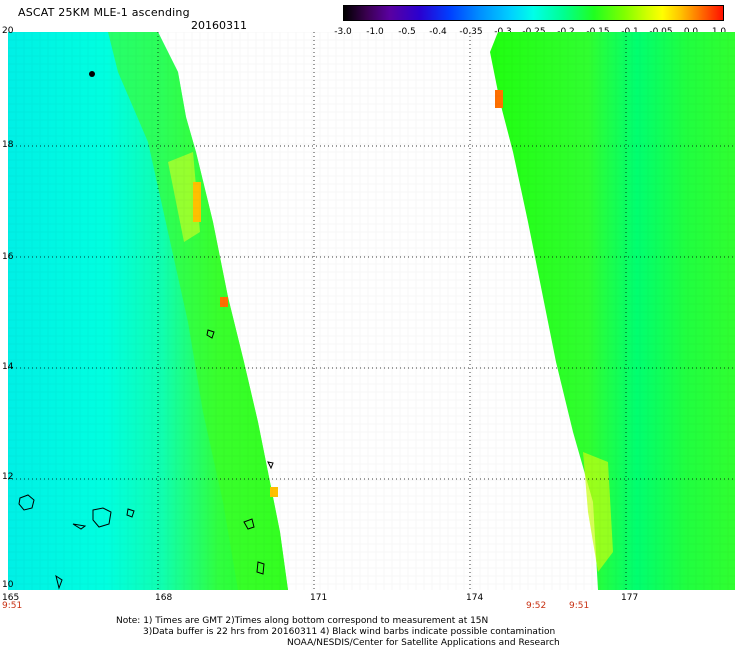  Describe the element at coordinates (92, 74) in the screenshot. I see `island-dot` at that location.